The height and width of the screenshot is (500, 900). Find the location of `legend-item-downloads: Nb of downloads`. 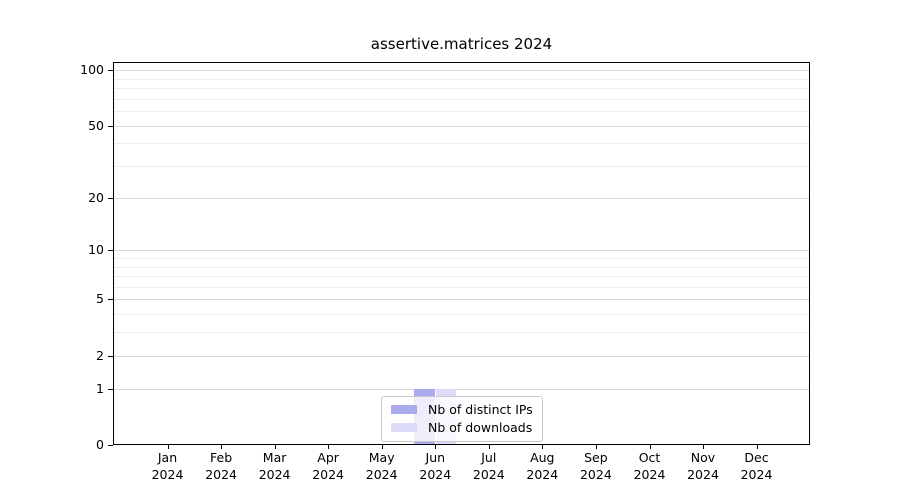

legend-item-downloads: Nb of downloads is located at coordinates (462, 427).